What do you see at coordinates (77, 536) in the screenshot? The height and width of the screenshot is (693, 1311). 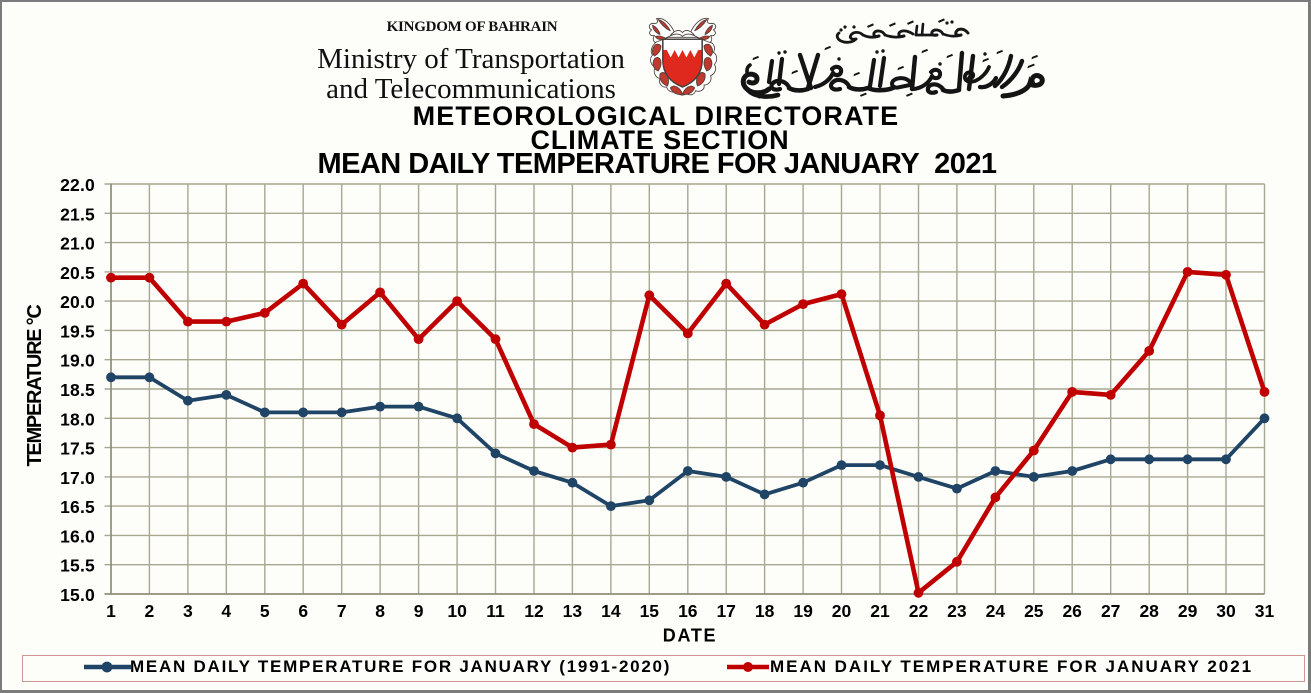 I see `svg-text: 16.0` at bounding box center [77, 536].